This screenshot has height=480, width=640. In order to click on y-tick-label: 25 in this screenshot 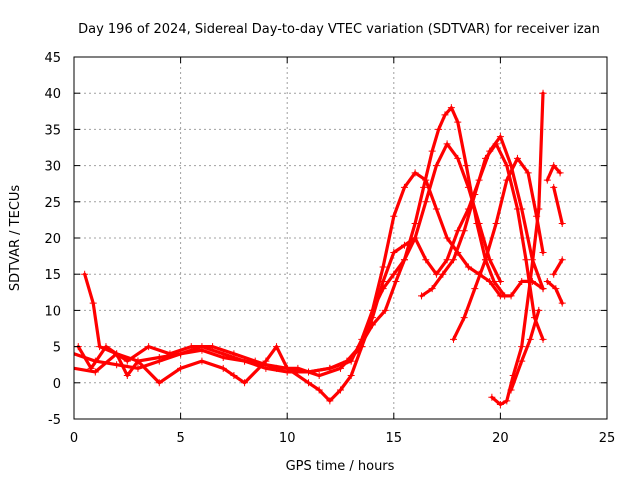, I will do `click(52, 203)`.